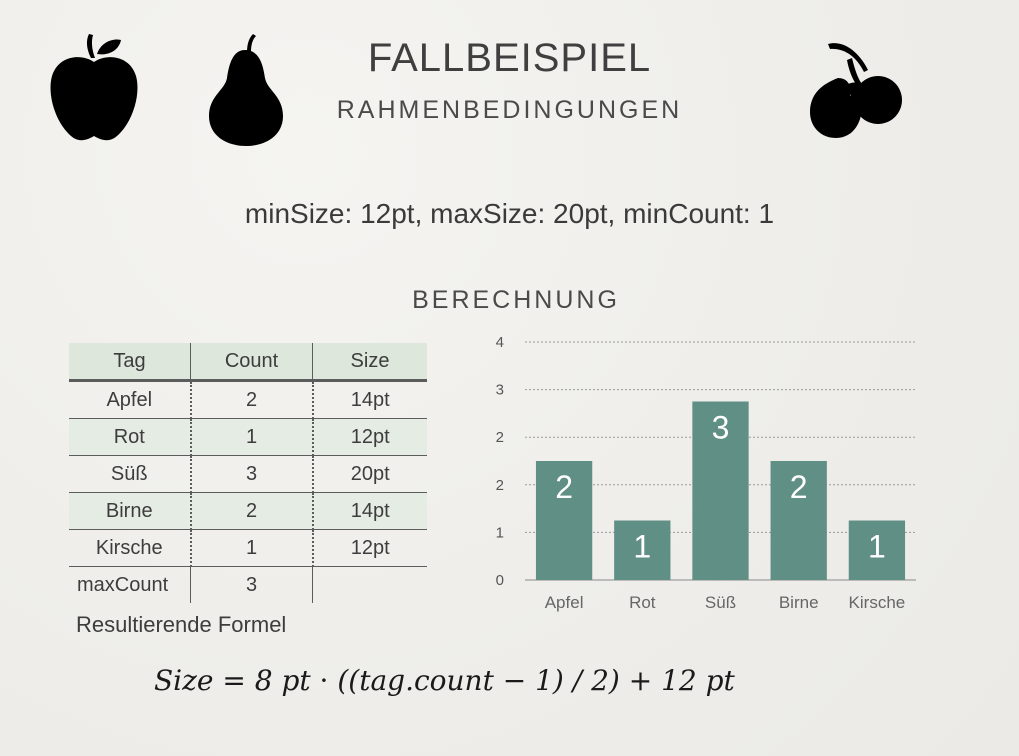  I want to click on x-tick-label: Kirsche, so click(877, 602).